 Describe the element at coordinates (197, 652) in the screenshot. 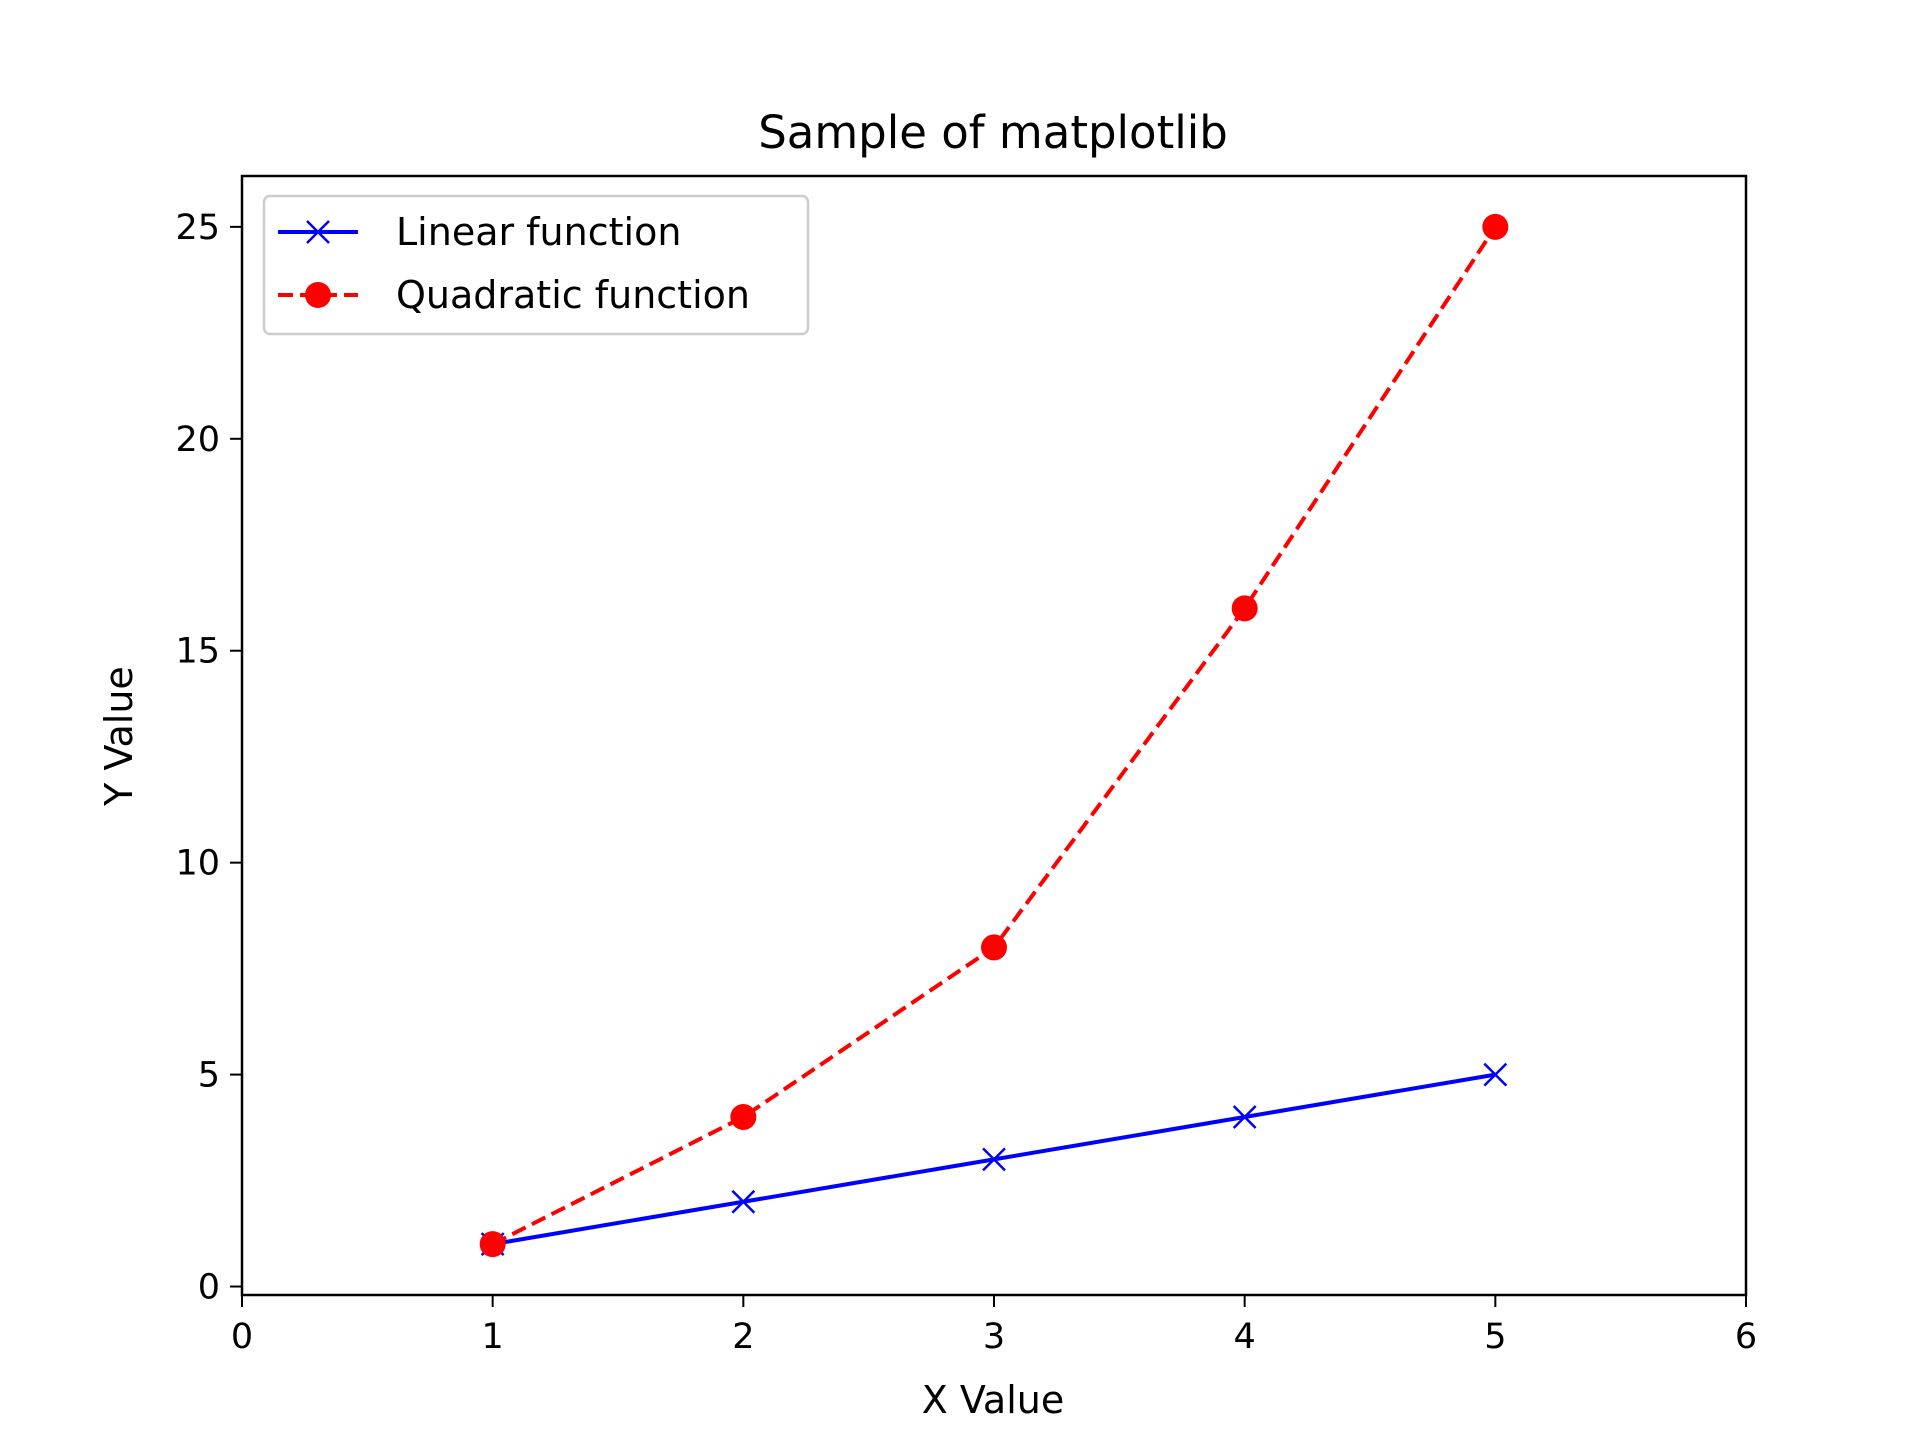

I see `y-tick-label: 15` at that location.